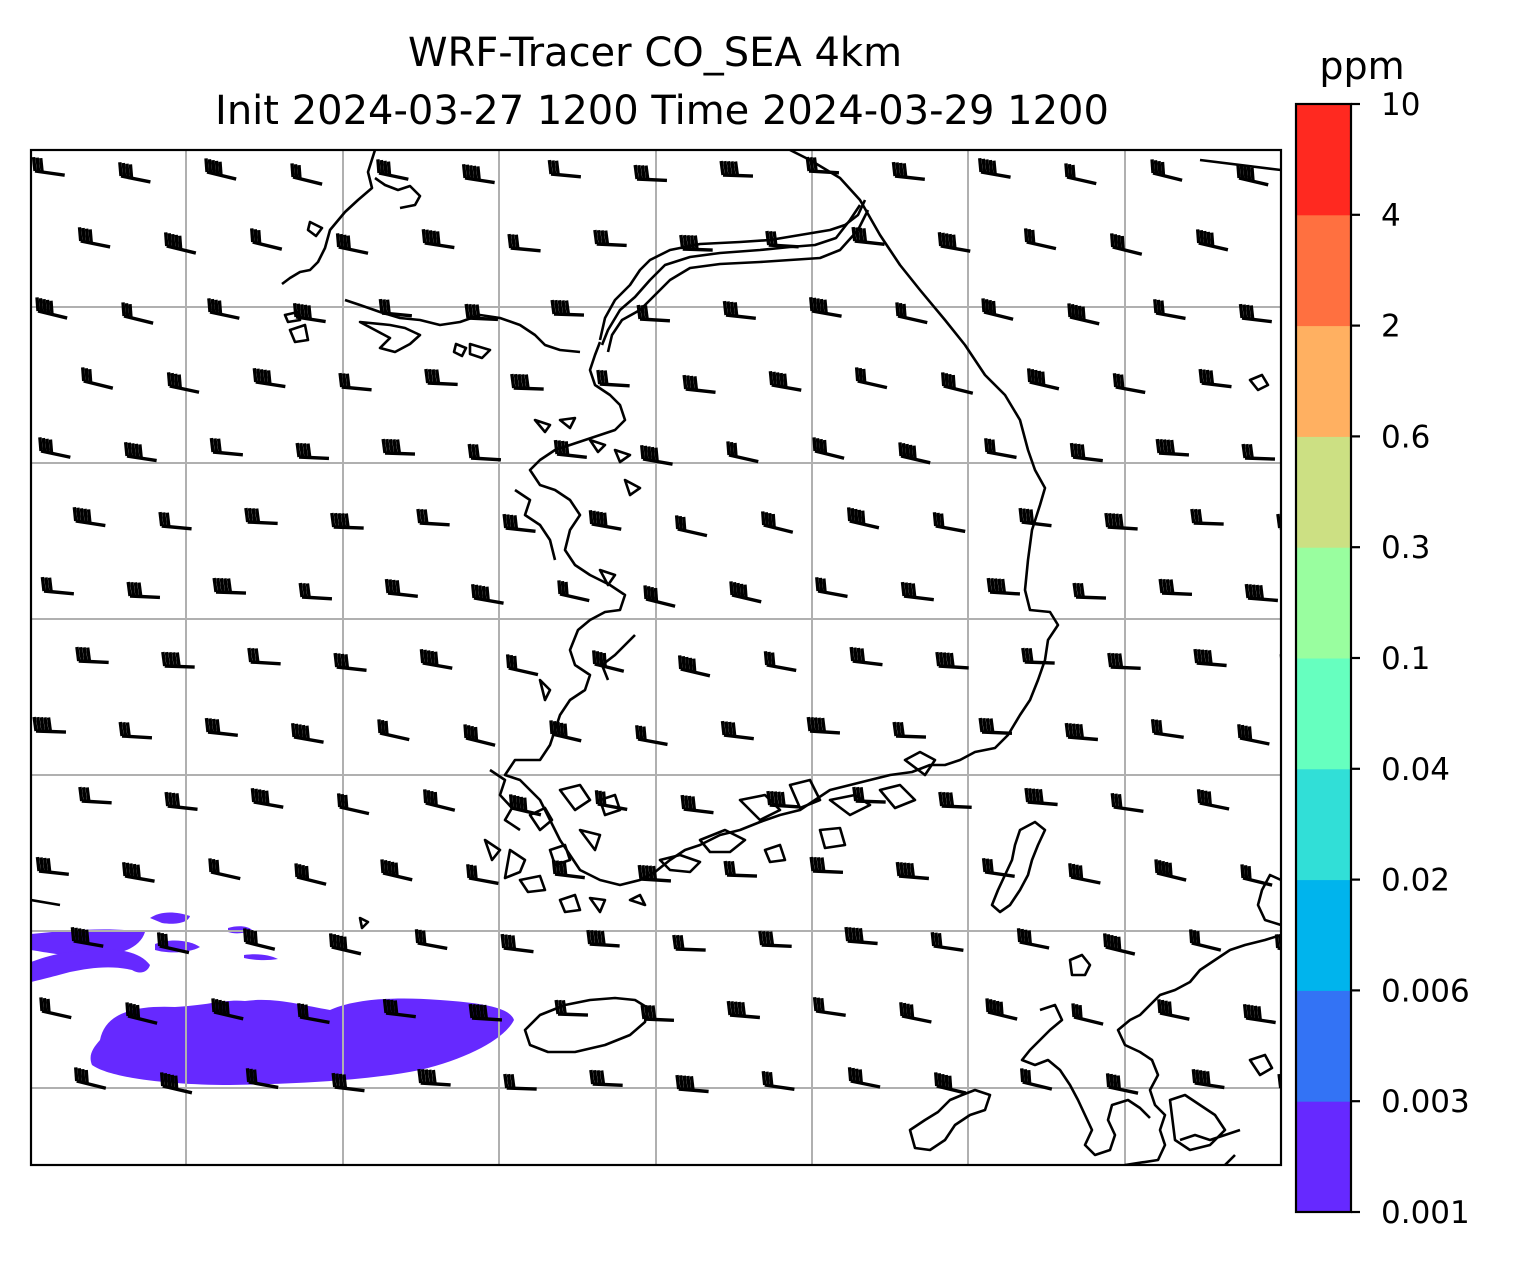  I want to click on colorbar-unit-label: ppm, so click(1361, 66).